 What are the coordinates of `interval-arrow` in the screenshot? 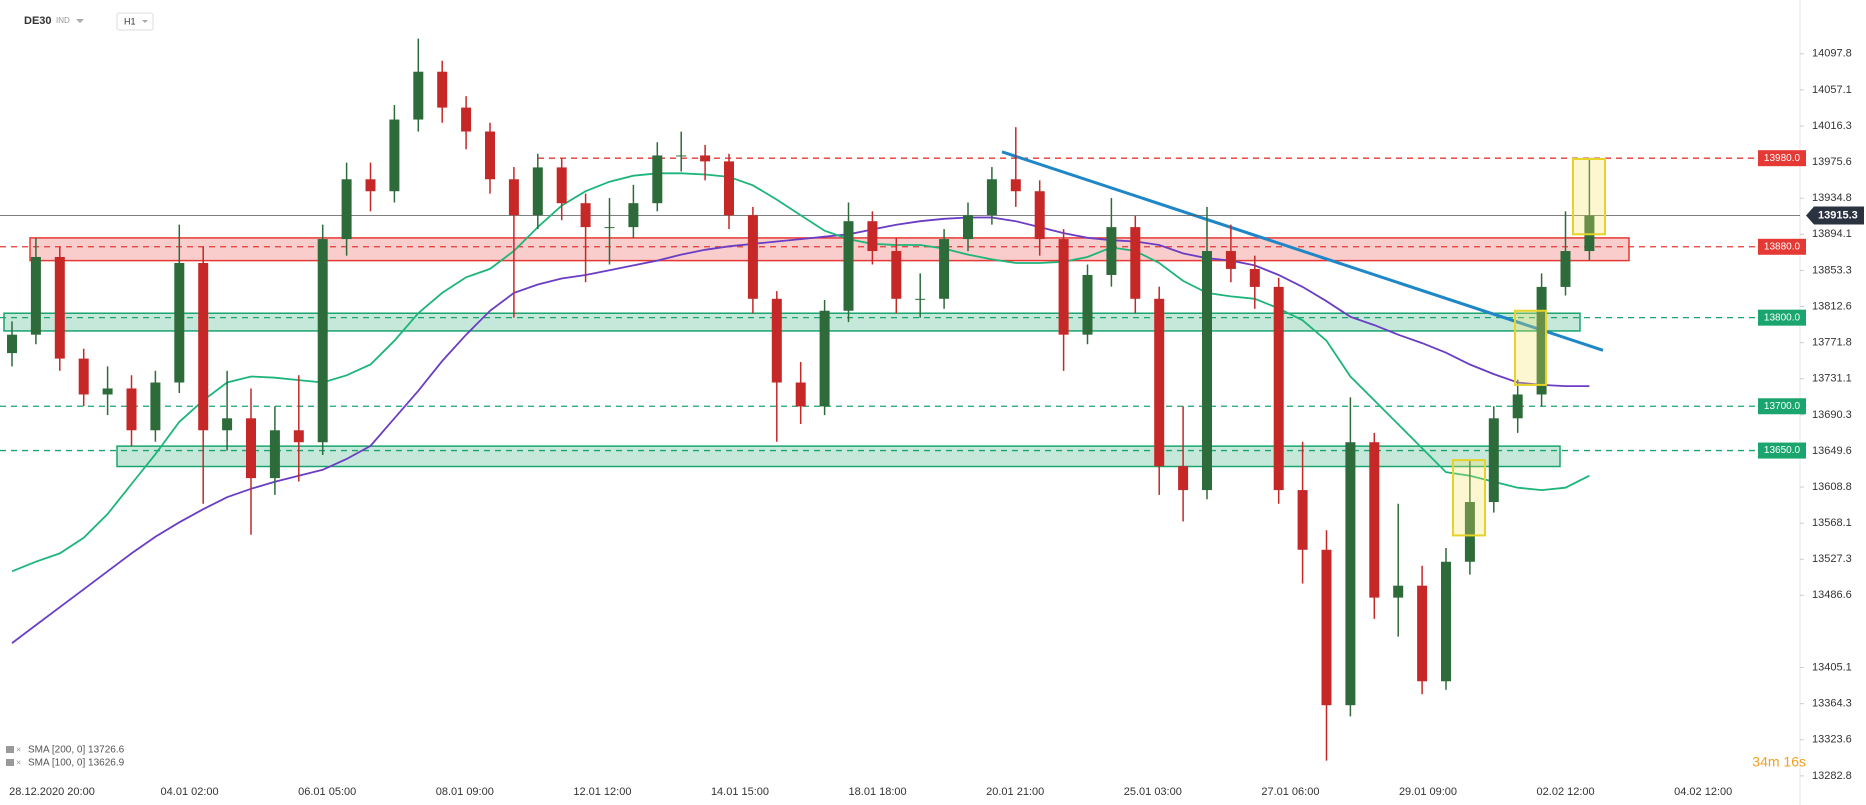 It's located at (145, 21).